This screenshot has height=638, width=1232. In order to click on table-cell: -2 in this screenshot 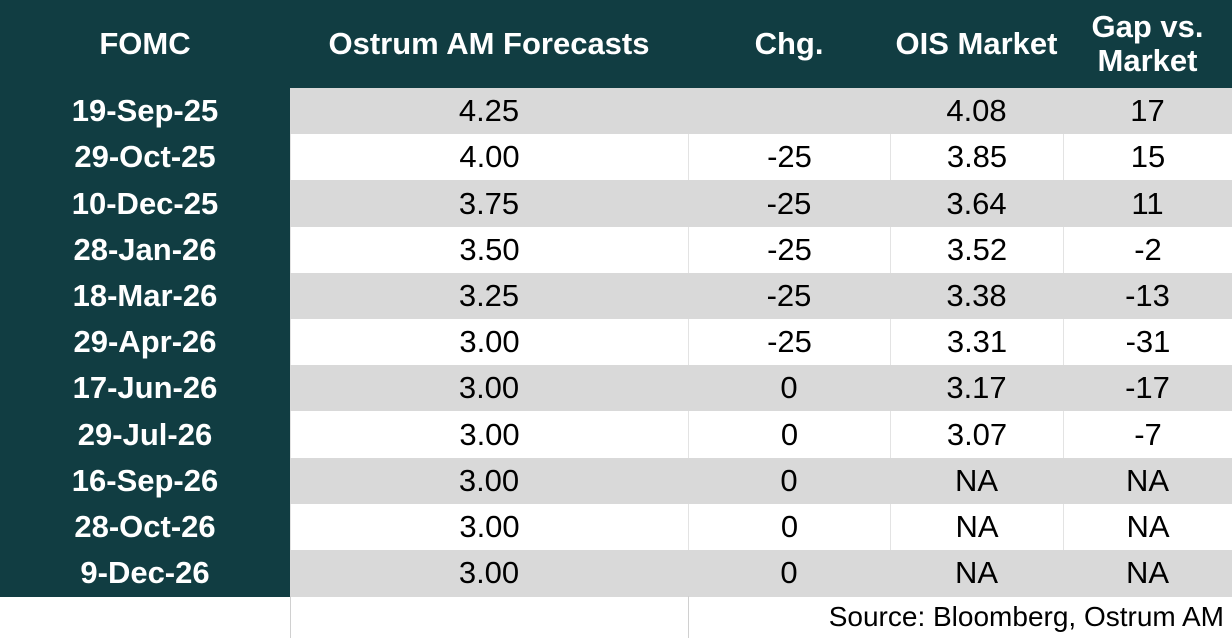, I will do `click(1147, 250)`.